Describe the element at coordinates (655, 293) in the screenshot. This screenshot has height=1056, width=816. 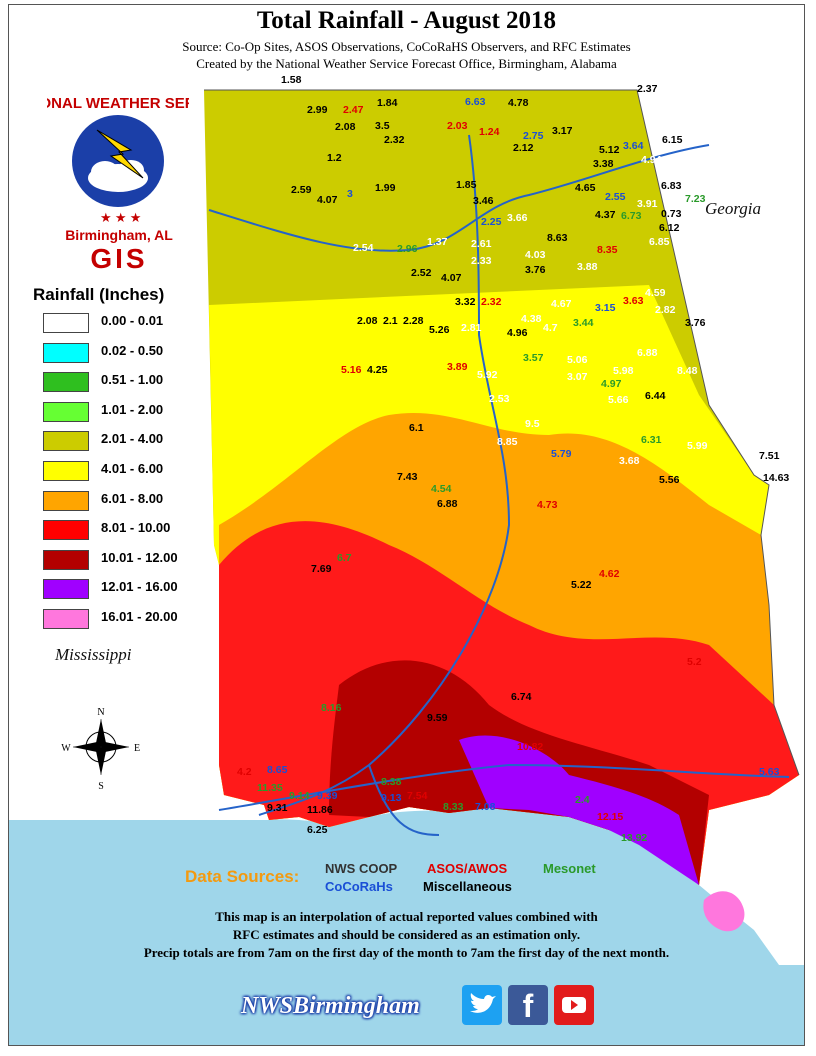
I see `station-value: 4.59` at that location.